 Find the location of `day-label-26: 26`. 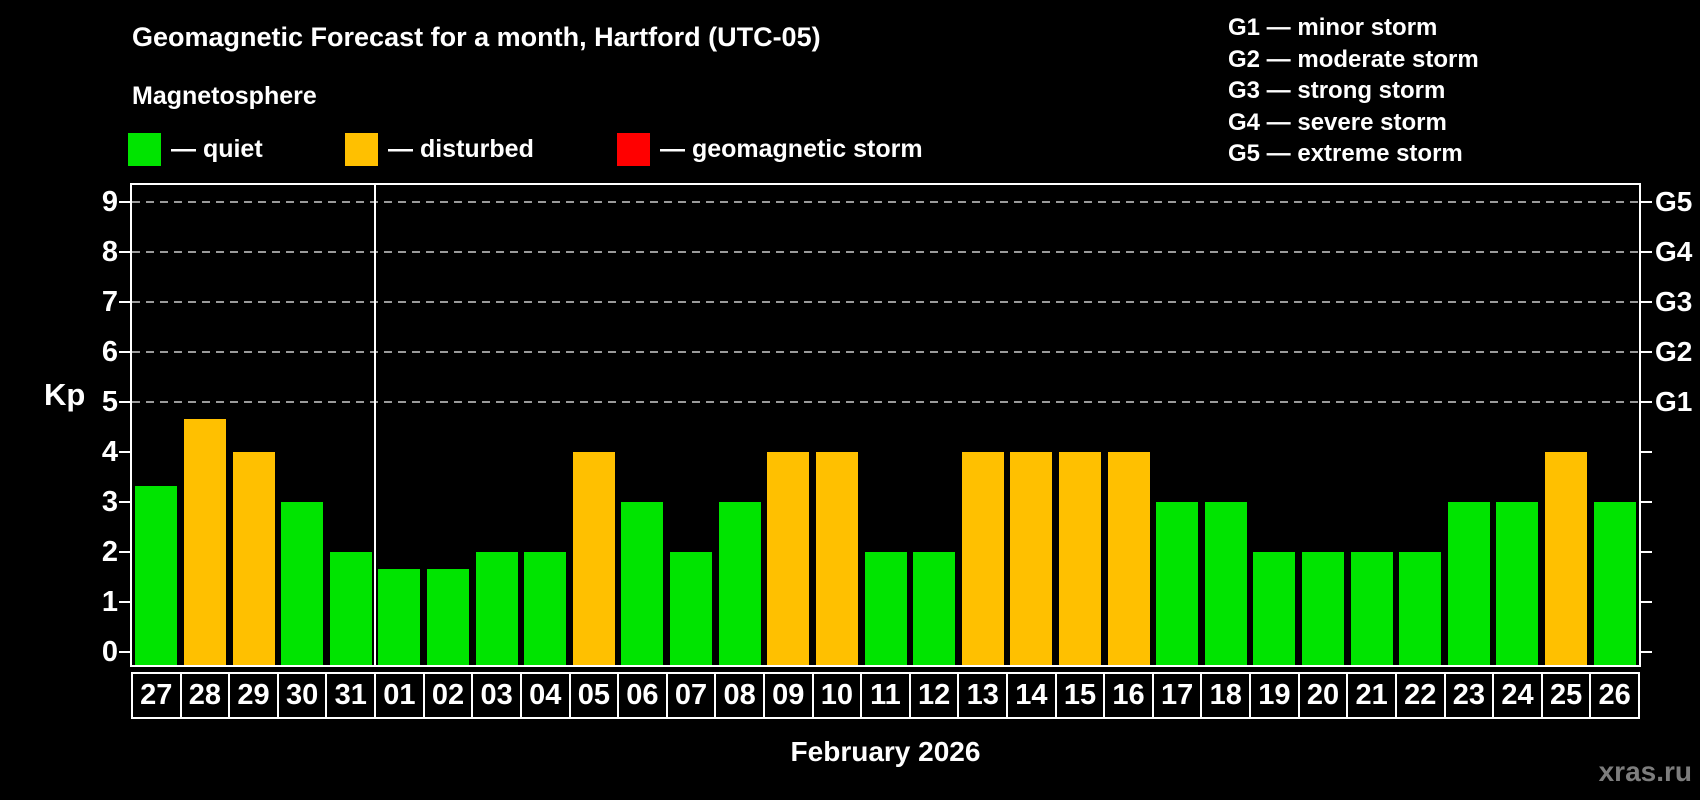

day-label-26: 26 is located at coordinates (1614, 695).